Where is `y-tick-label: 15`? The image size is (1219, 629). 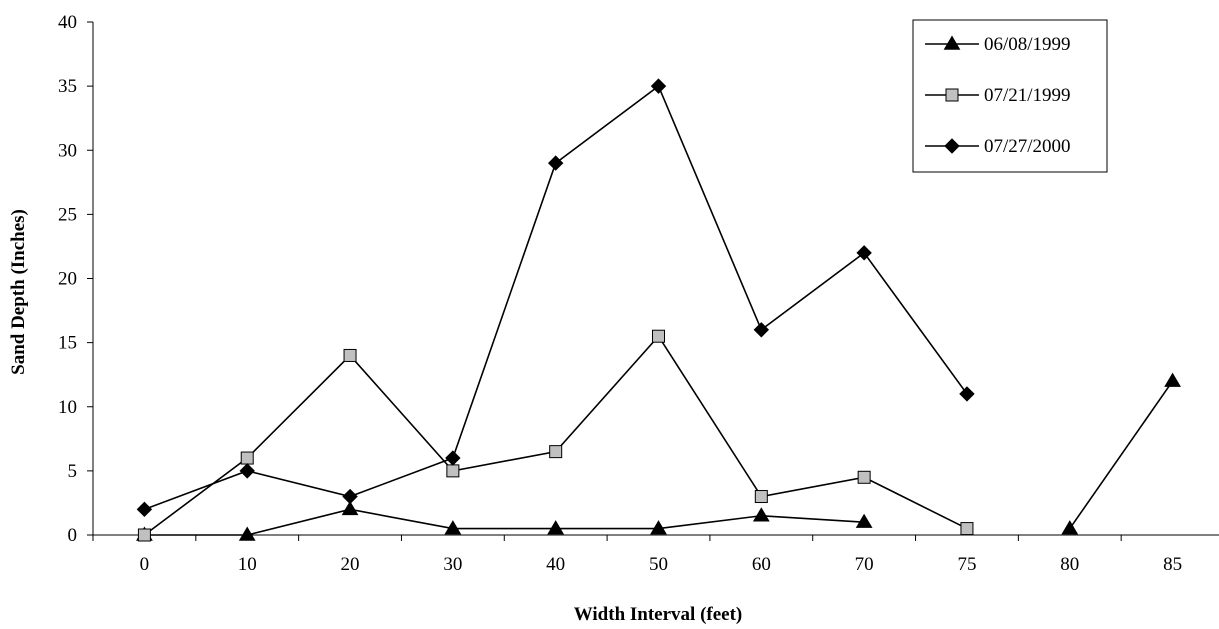
y-tick-label: 15 is located at coordinates (67, 343).